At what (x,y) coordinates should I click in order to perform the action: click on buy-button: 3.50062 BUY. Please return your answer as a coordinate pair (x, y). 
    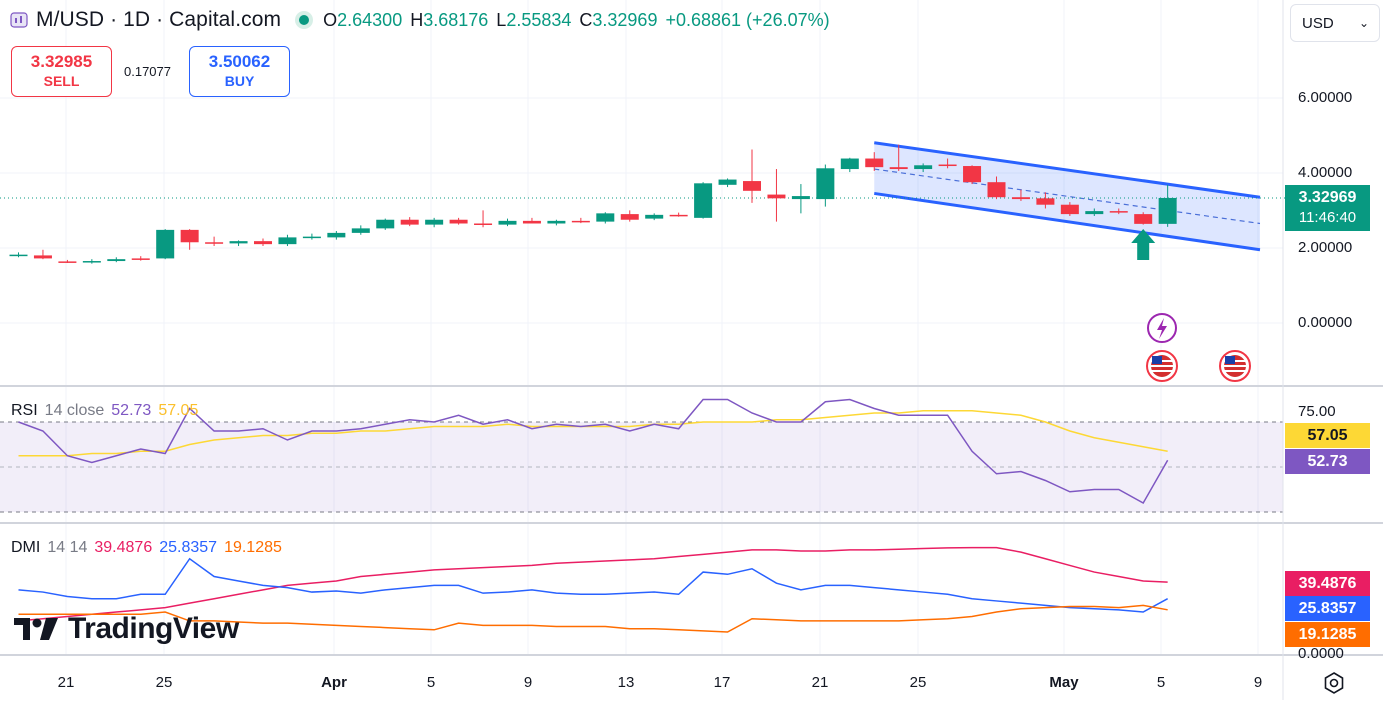
    Looking at the image, I should click on (239, 71).